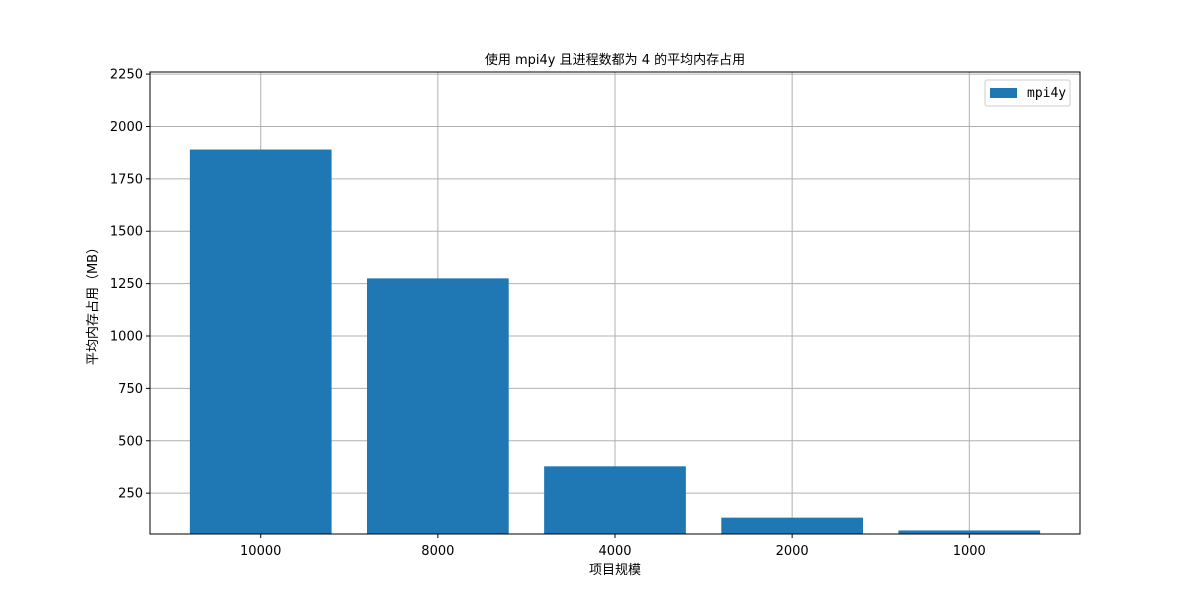  I want to click on y-tick-label: 2000, so click(126, 127).